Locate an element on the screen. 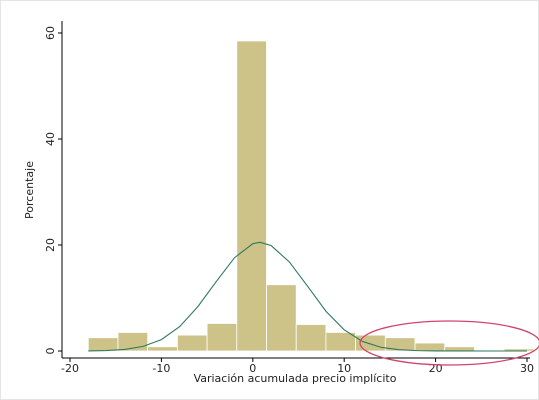  x-tick-label: 10 is located at coordinates (344, 368).